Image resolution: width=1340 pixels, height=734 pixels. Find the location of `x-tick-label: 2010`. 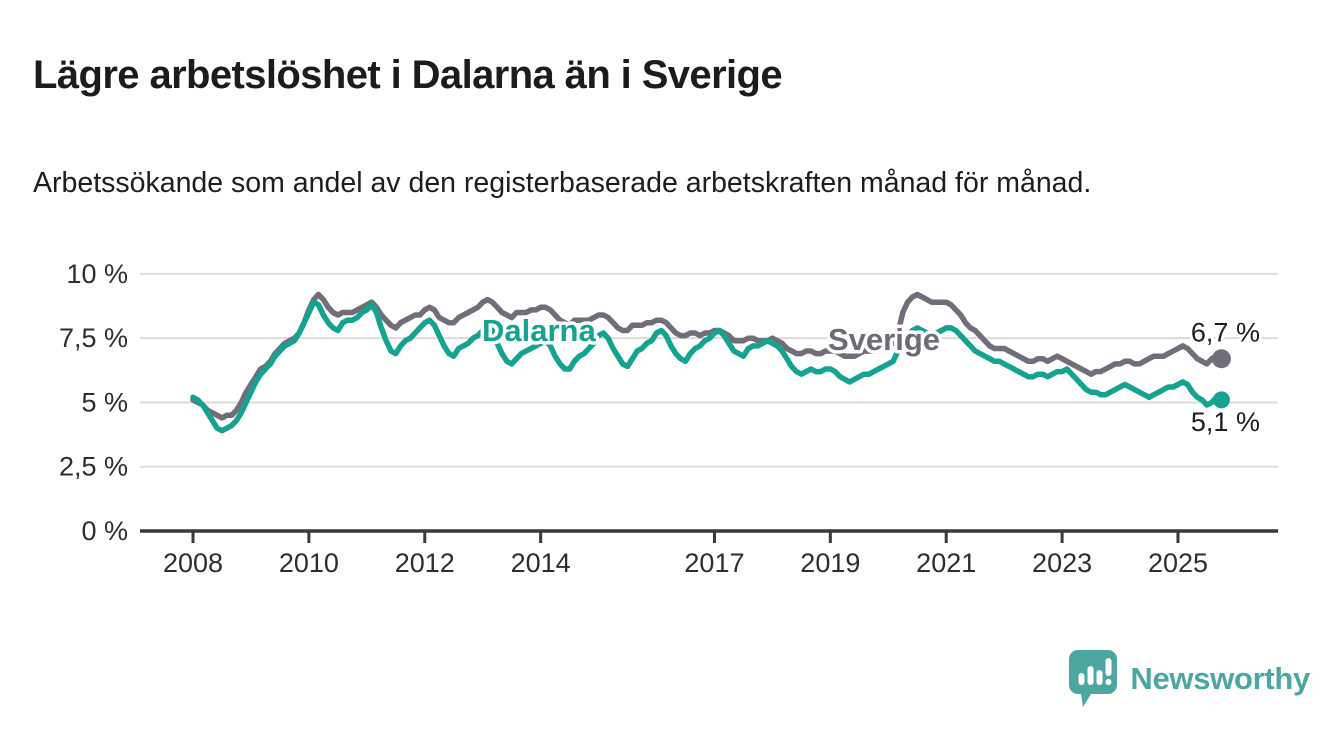

x-tick-label: 2010 is located at coordinates (309, 563).